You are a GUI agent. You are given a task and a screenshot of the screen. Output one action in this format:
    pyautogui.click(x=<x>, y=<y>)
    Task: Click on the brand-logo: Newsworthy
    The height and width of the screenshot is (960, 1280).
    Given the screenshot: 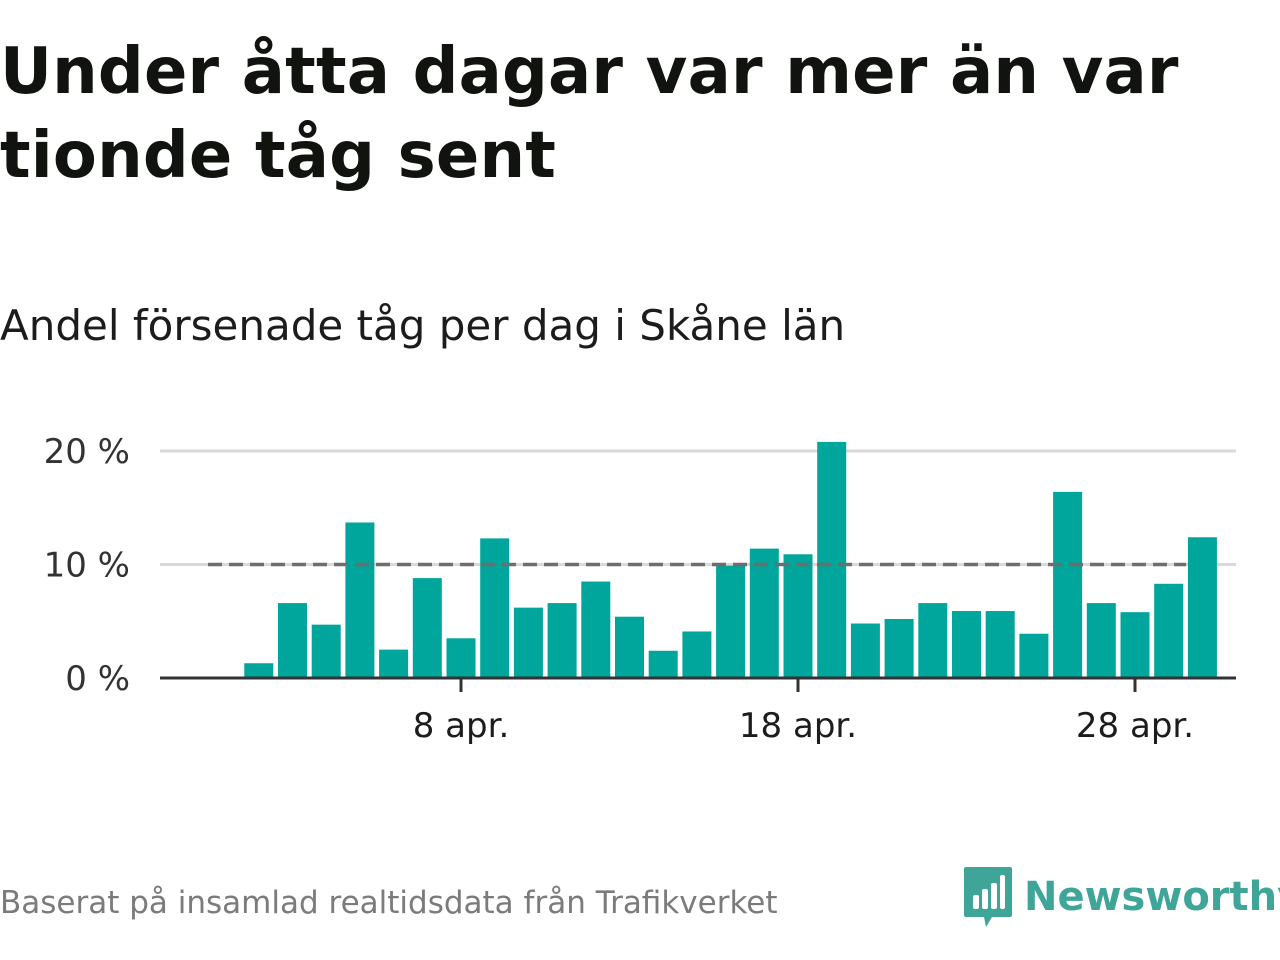 What is the action you would take?
    pyautogui.click(x=1121, y=897)
    